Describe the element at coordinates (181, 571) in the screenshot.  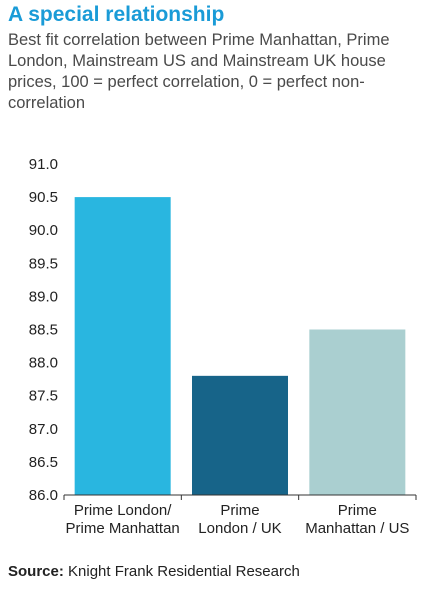
I see `source-text: Knight Frank Residential Research` at that location.